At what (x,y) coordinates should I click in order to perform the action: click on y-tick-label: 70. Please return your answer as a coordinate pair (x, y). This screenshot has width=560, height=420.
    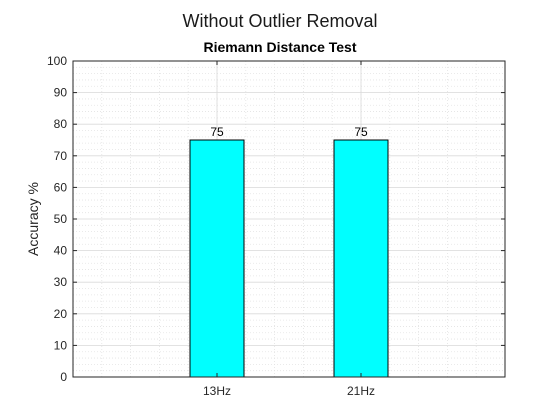
    Looking at the image, I should click on (61, 156).